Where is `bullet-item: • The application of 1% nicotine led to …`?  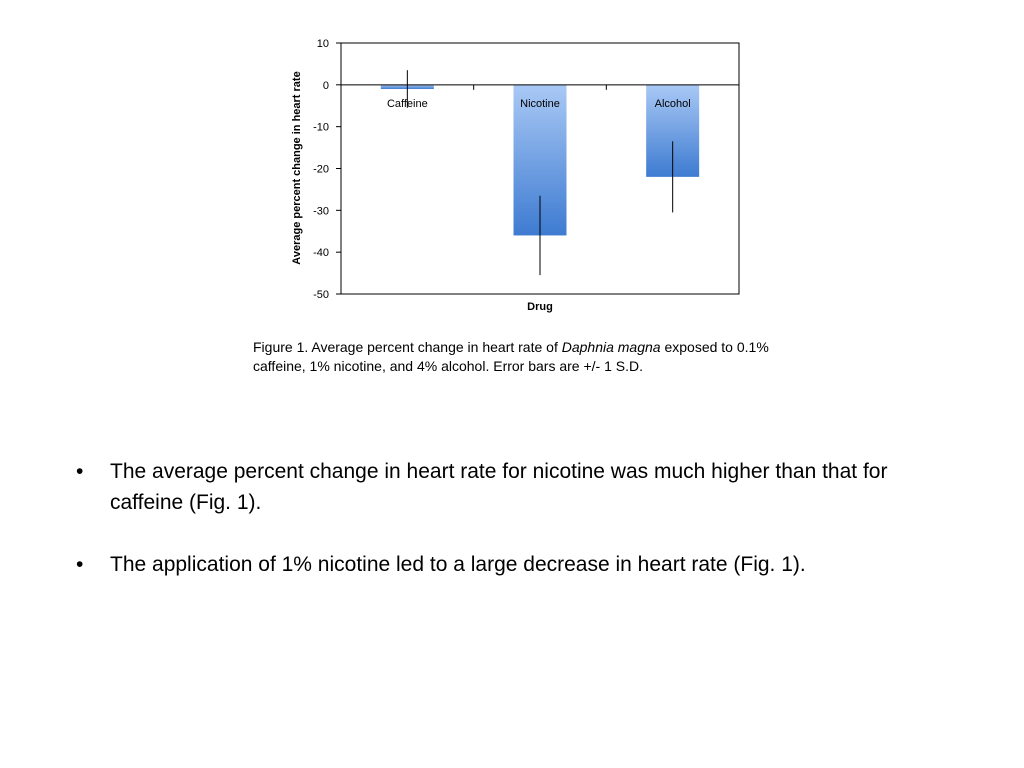
bullet-item: • The application of 1% nicotine led to … is located at coordinates (516, 564).